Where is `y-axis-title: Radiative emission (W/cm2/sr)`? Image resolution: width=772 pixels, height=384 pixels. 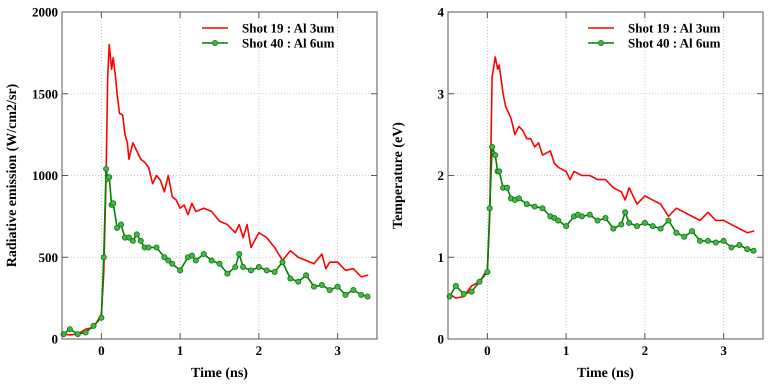 y-axis-title: Radiative emission (W/cm2/sr) is located at coordinates (12, 175).